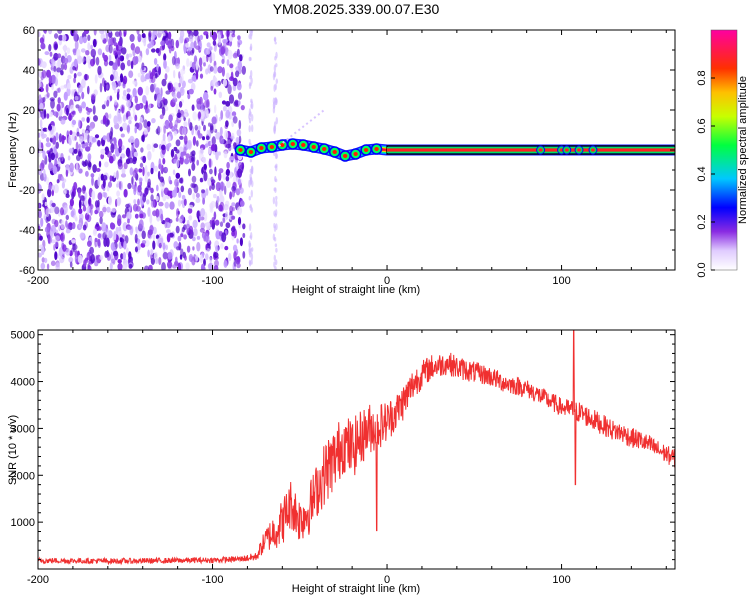 The image size is (750, 600). Describe the element at coordinates (27, 271) in the screenshot. I see `y-tick-label: -60` at that location.